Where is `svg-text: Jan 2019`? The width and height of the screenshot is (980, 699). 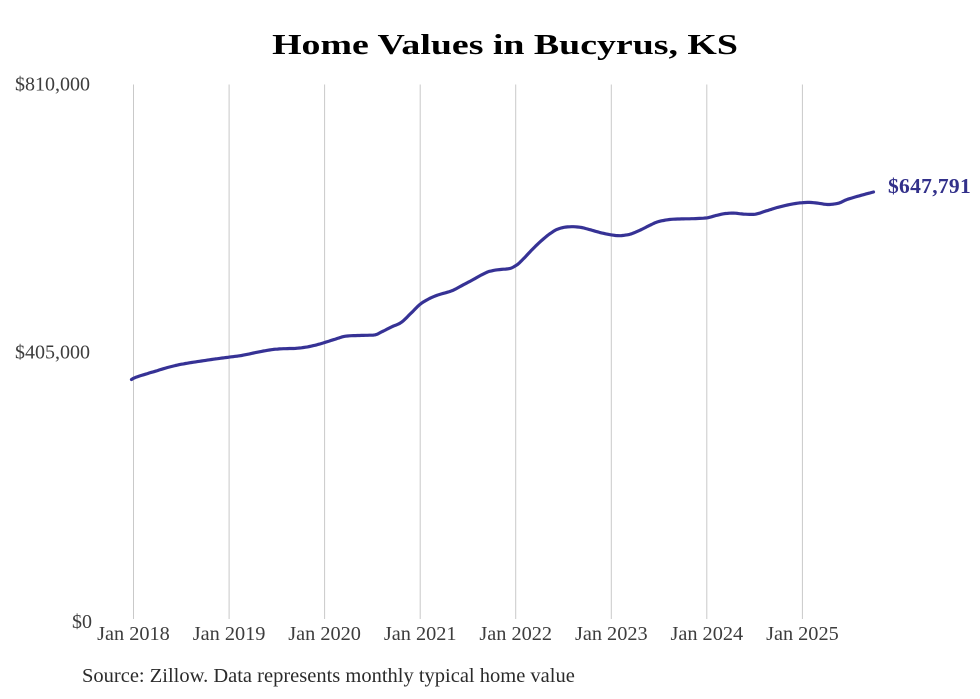
svg-text: Jan 2019 is located at coordinates (229, 634).